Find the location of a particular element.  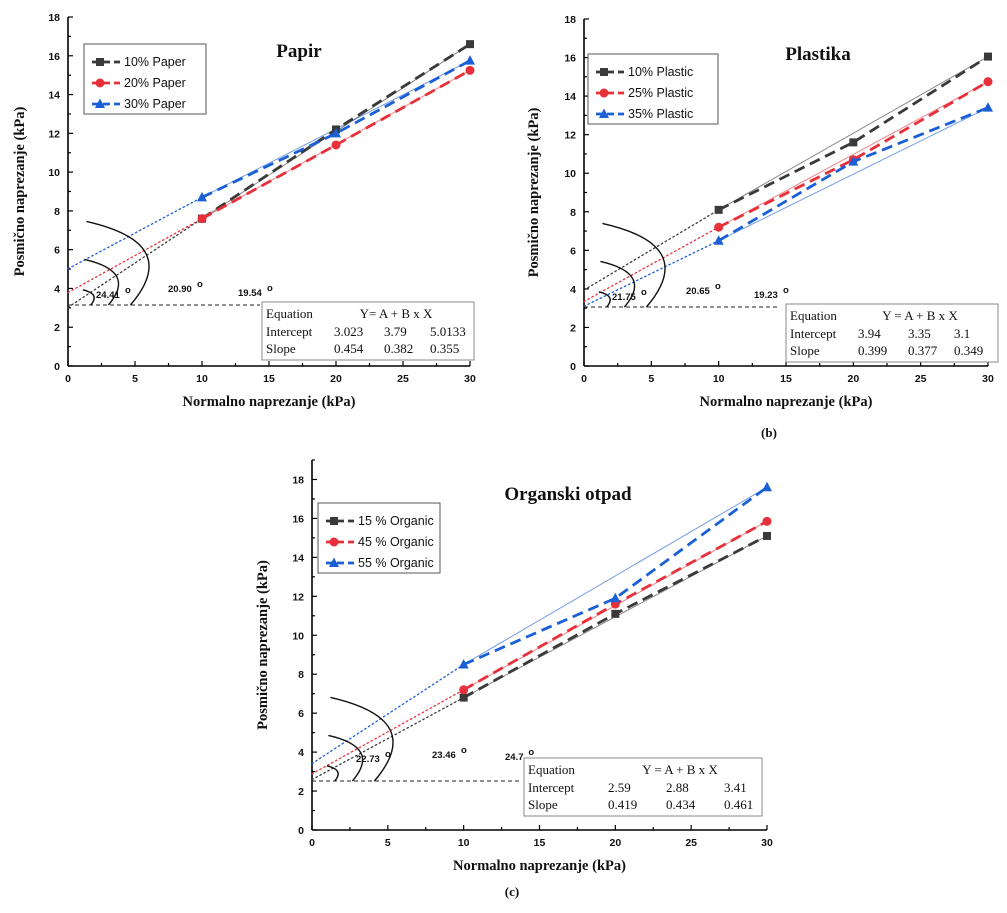

table-header: Y= A + B x X is located at coordinates (396, 313).